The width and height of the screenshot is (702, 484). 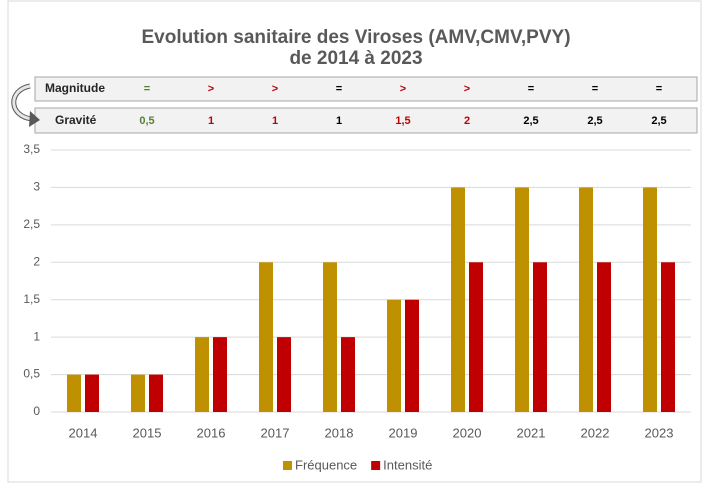 I want to click on gravite-label: Gravité, so click(x=76, y=120).